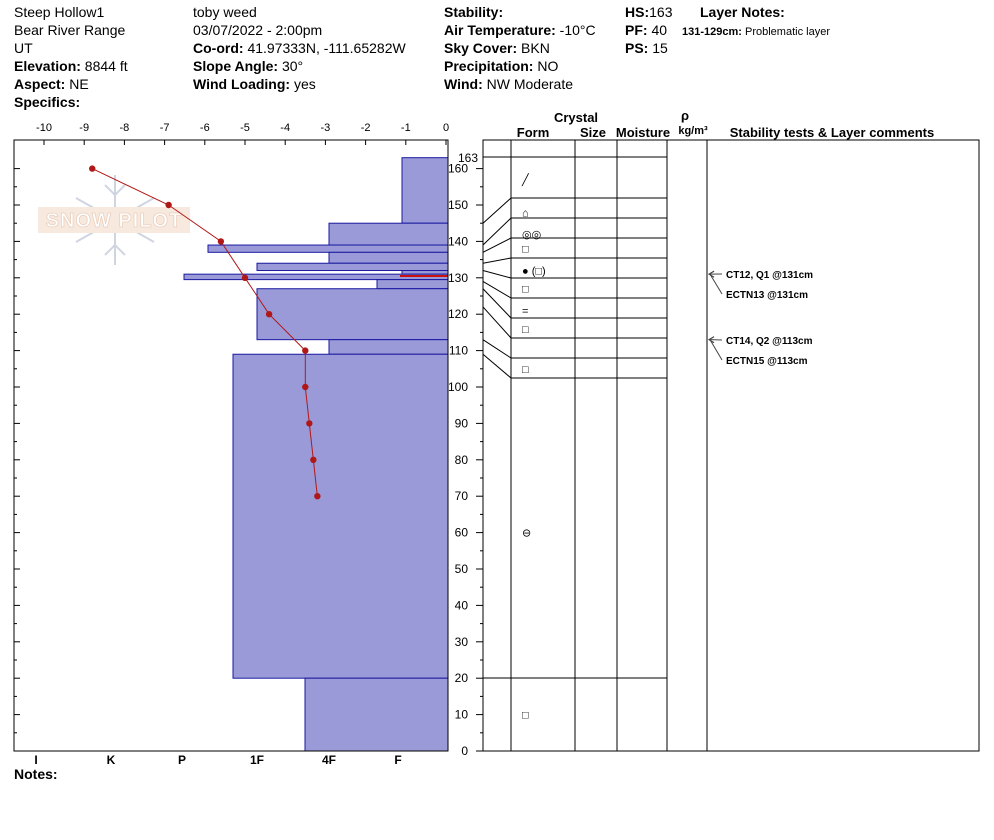  What do you see at coordinates (637, 48) in the screenshot?
I see `ps-label: PS:` at bounding box center [637, 48].